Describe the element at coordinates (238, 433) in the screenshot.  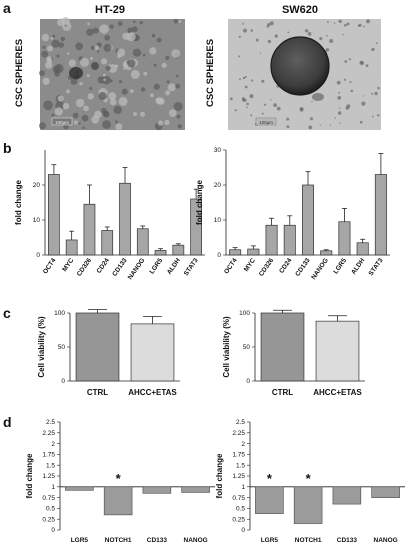
I see `y-tick-label: 2.25` at that location.